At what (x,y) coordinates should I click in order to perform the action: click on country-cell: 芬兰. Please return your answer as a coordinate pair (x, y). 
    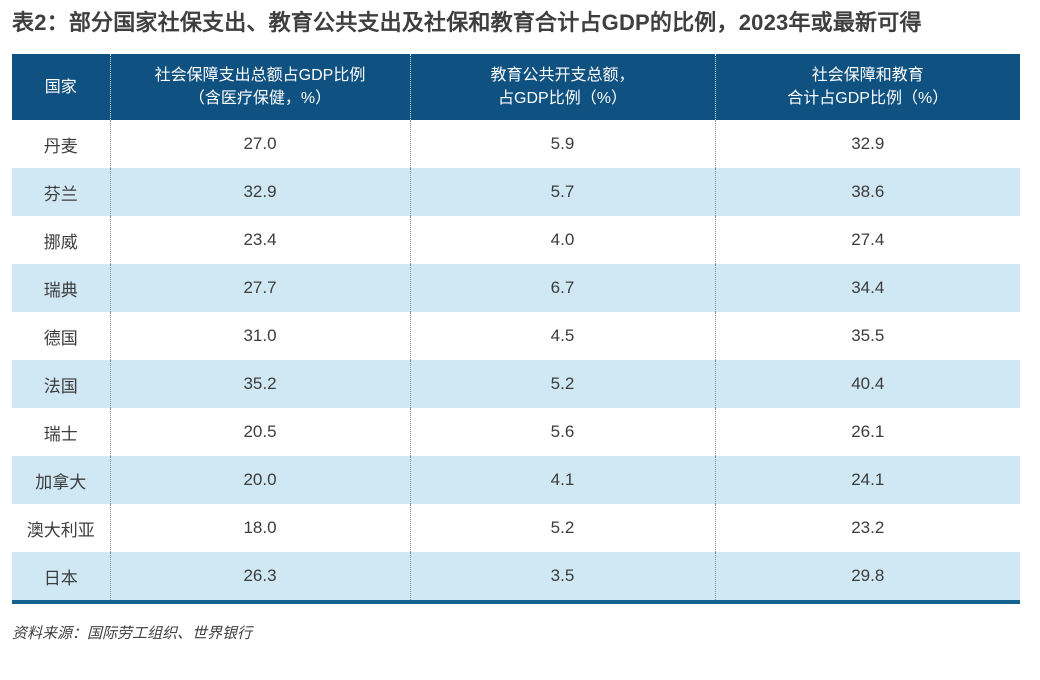
    Looking at the image, I should click on (60, 194).